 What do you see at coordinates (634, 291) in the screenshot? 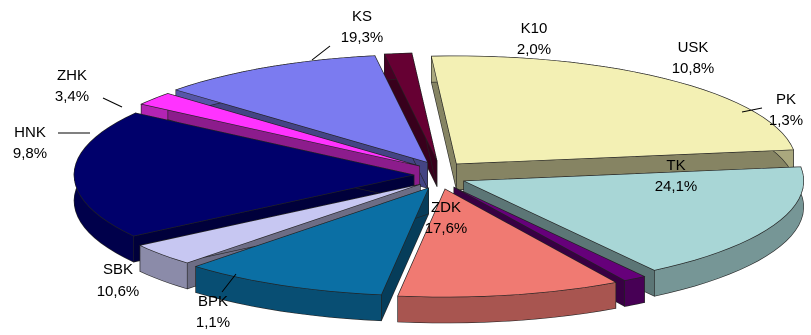
I see `slice-wall-bpk` at bounding box center [634, 291].